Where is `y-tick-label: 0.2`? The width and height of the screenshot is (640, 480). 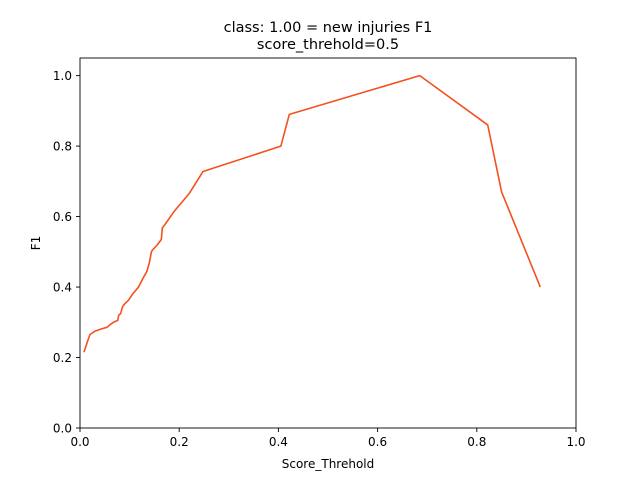
y-tick-label: 0.2 is located at coordinates (62, 358).